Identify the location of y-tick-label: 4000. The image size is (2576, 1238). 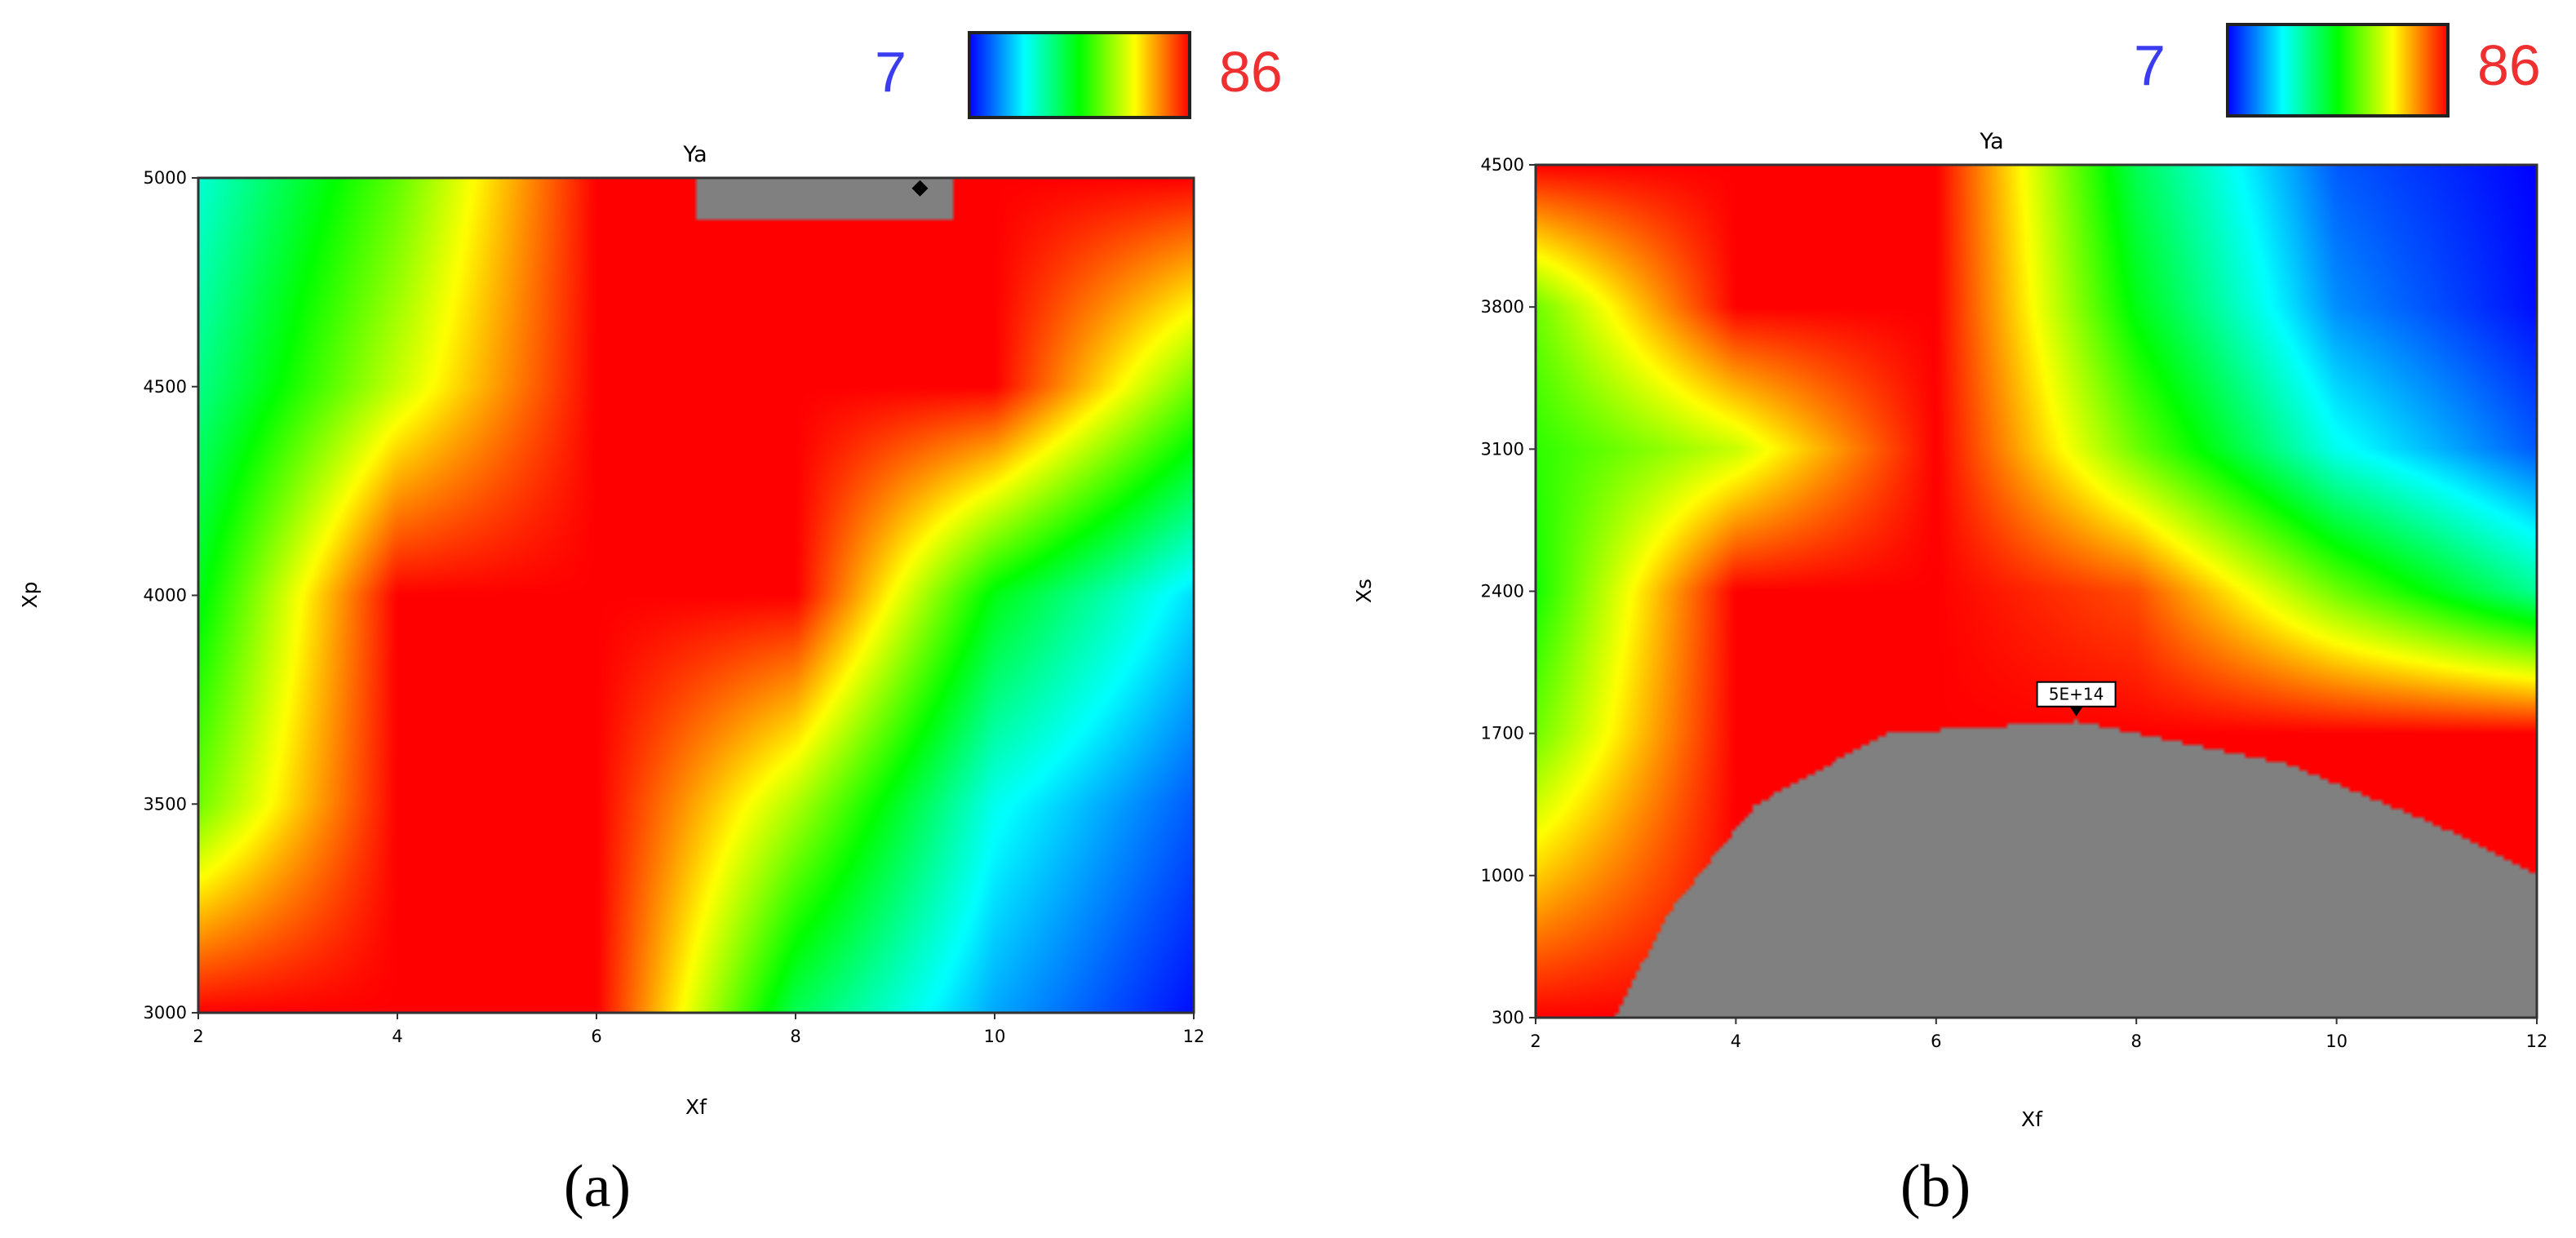
(165, 596).